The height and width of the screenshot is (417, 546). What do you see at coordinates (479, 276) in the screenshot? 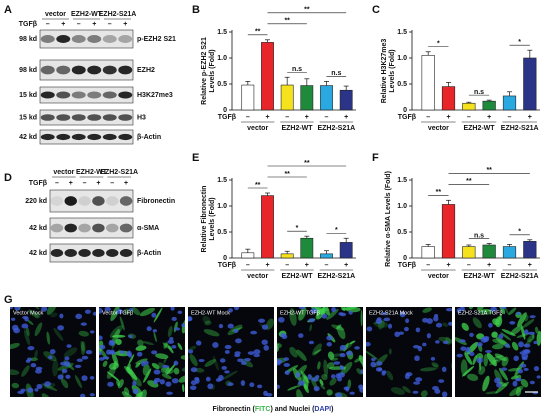
I see `group-label: EZH2-WT` at bounding box center [479, 276].